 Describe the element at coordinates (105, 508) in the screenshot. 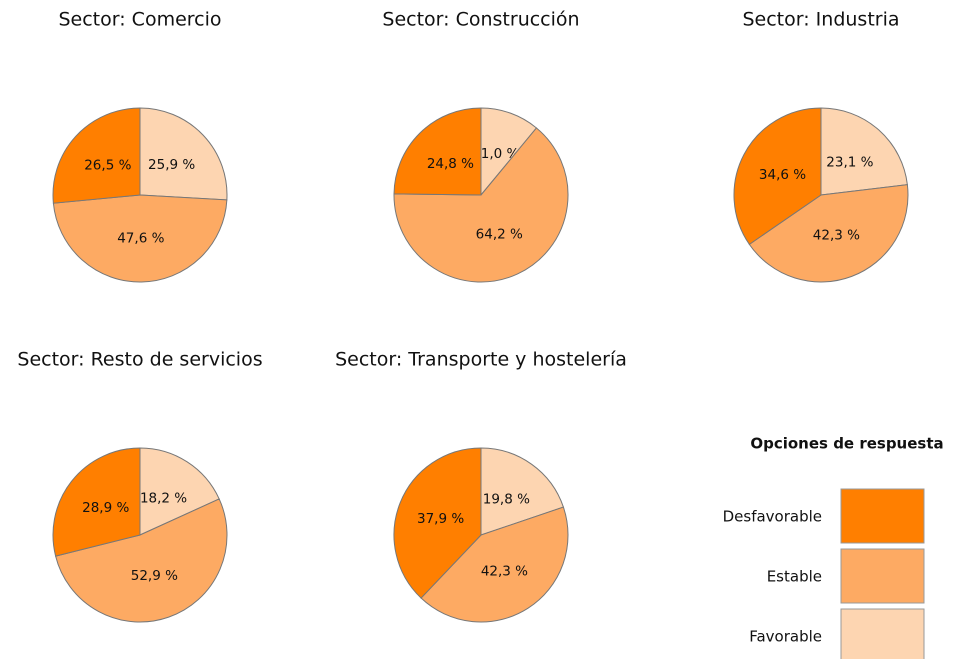

I see `data-label: 28,9 %` at that location.